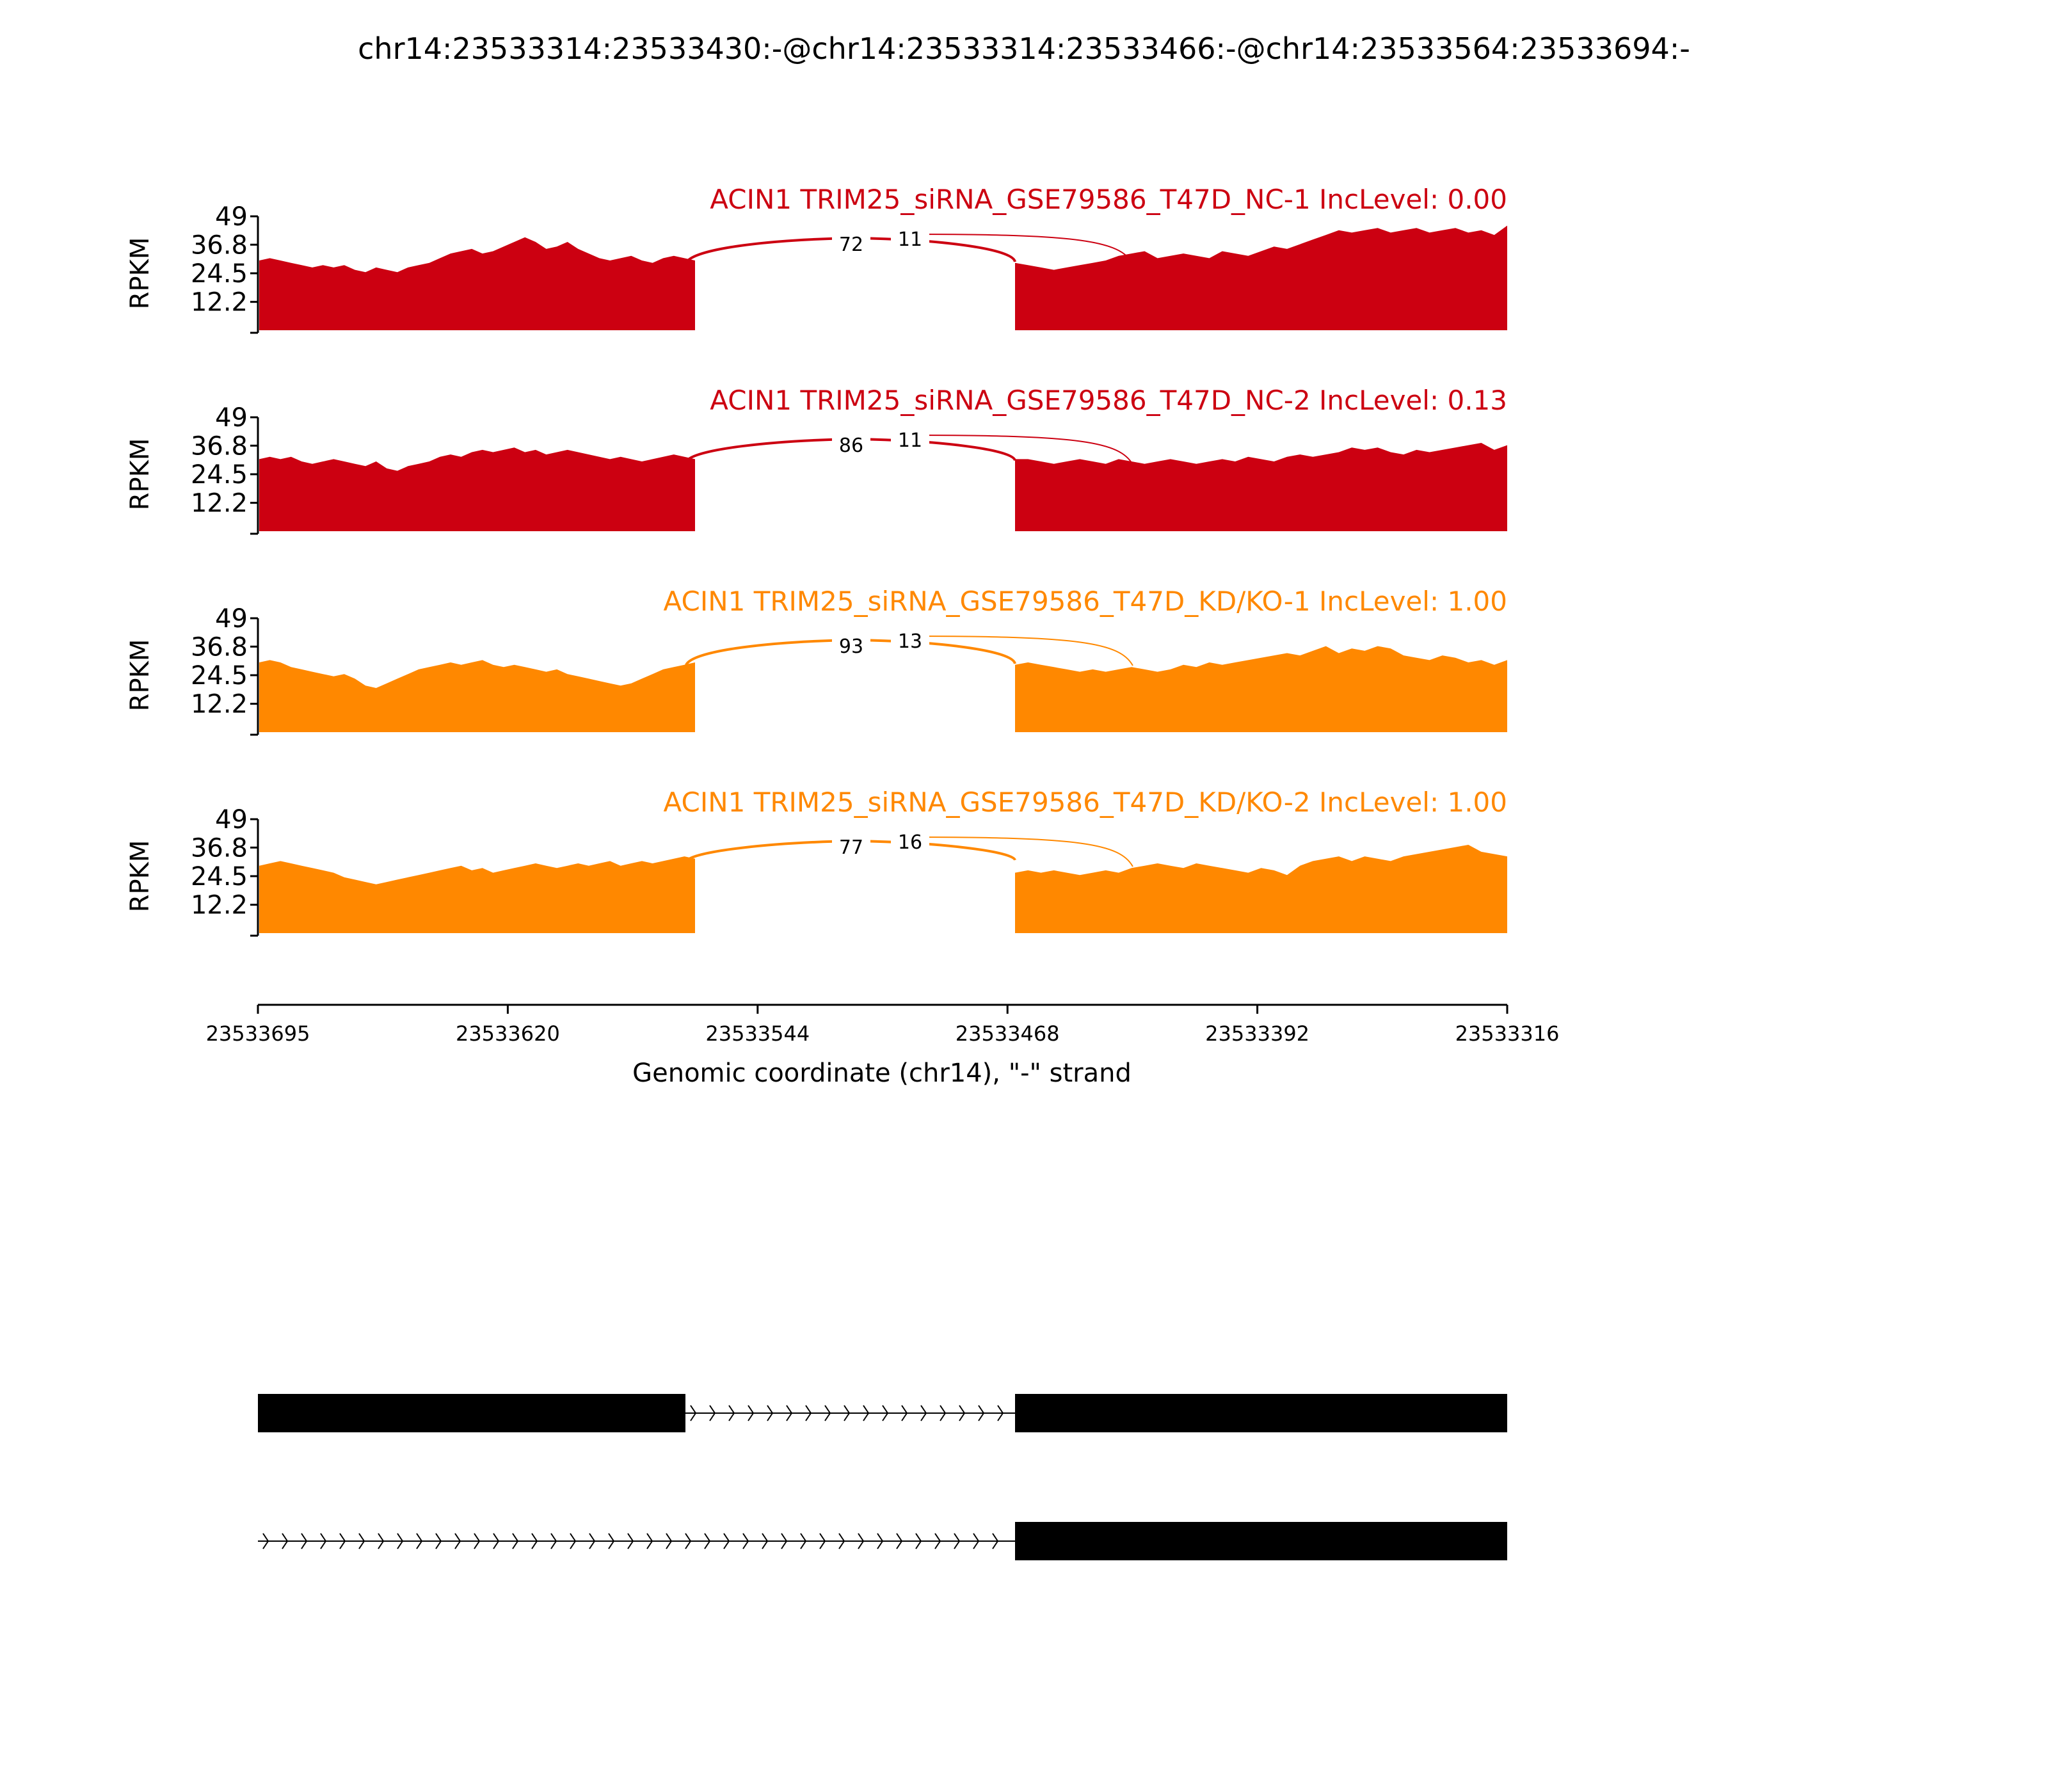  I want to click on x-tick-label: 23533620, so click(508, 1033).